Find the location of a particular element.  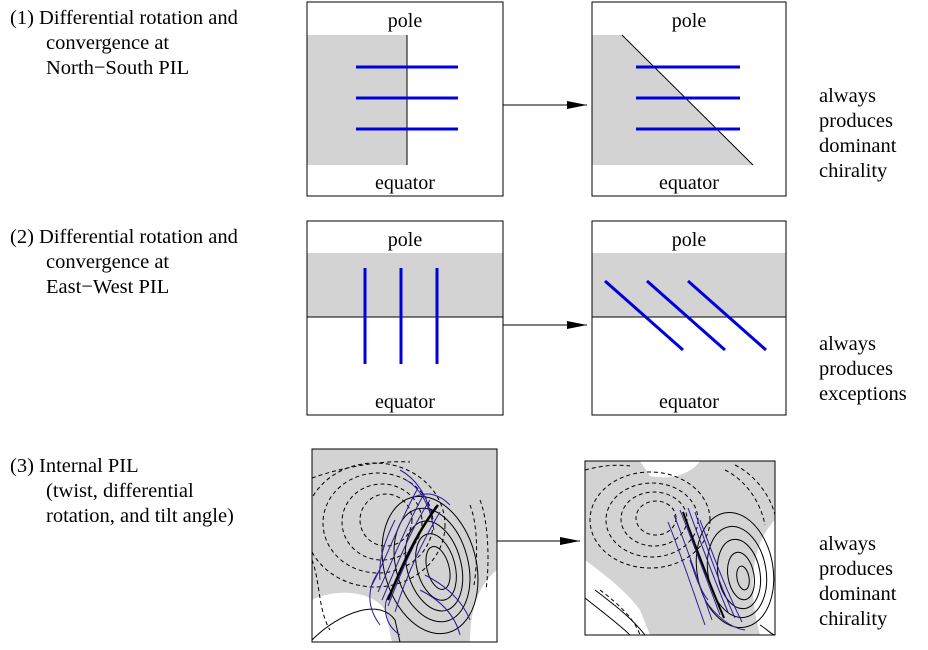

row3-title-line1: (3) Internal PIL is located at coordinates (74, 466).